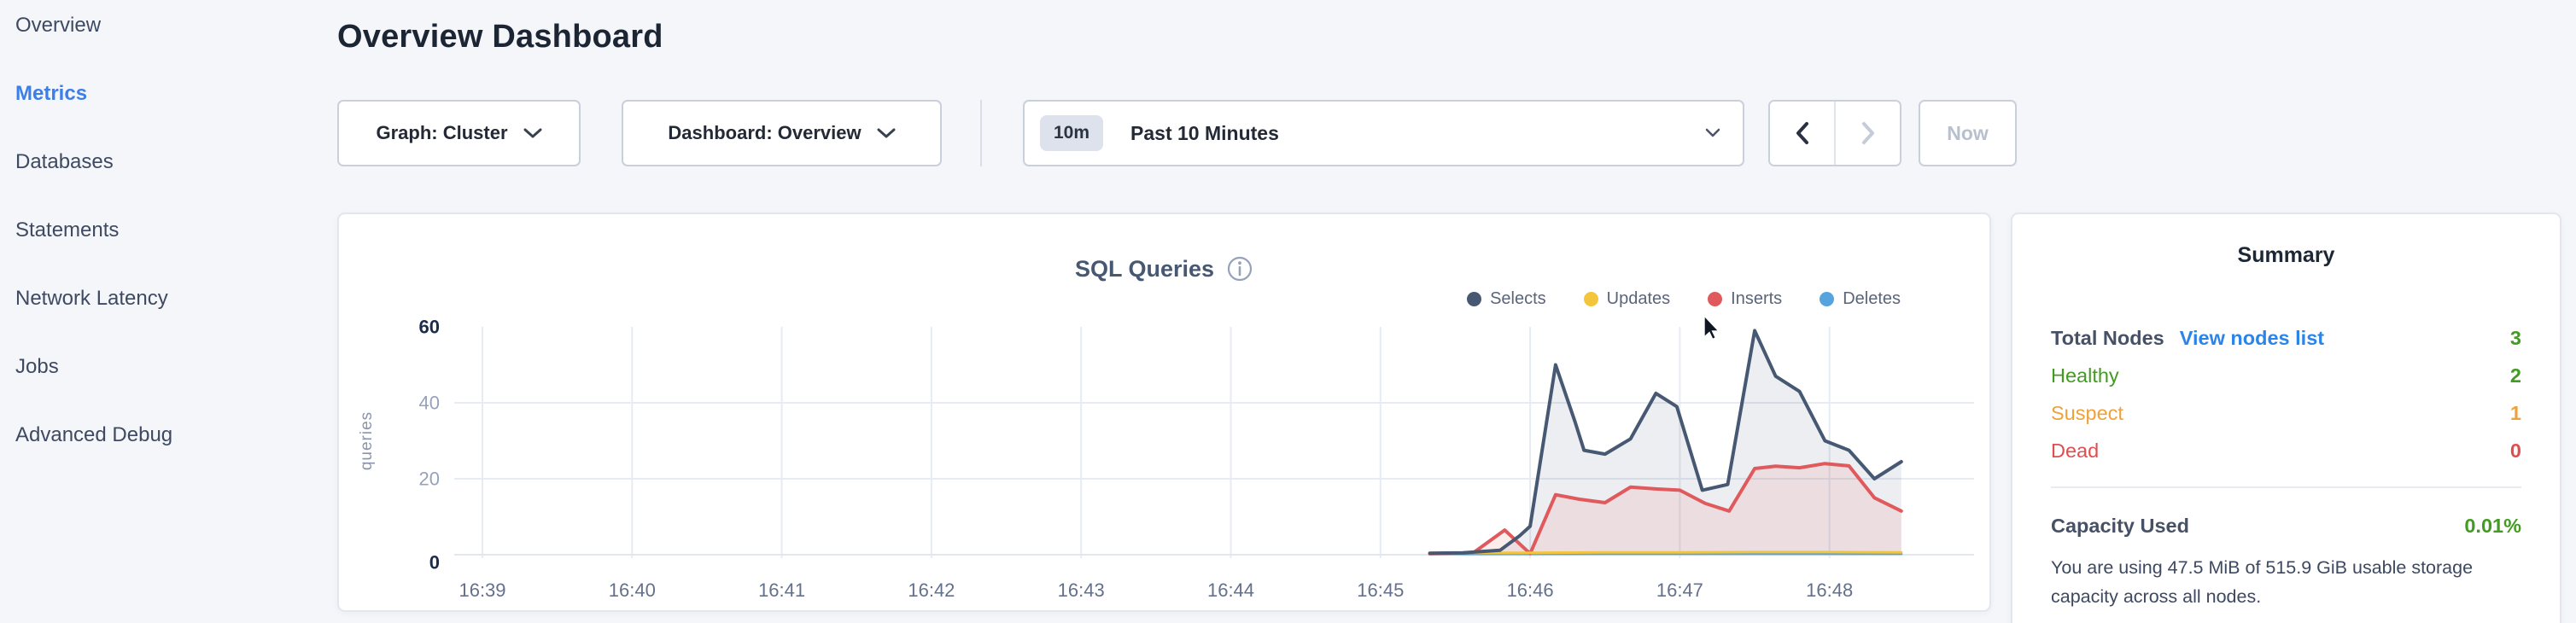 Image resolution: width=2576 pixels, height=623 pixels. What do you see at coordinates (67, 230) in the screenshot?
I see `sidebar-item-statements: Statements` at bounding box center [67, 230].